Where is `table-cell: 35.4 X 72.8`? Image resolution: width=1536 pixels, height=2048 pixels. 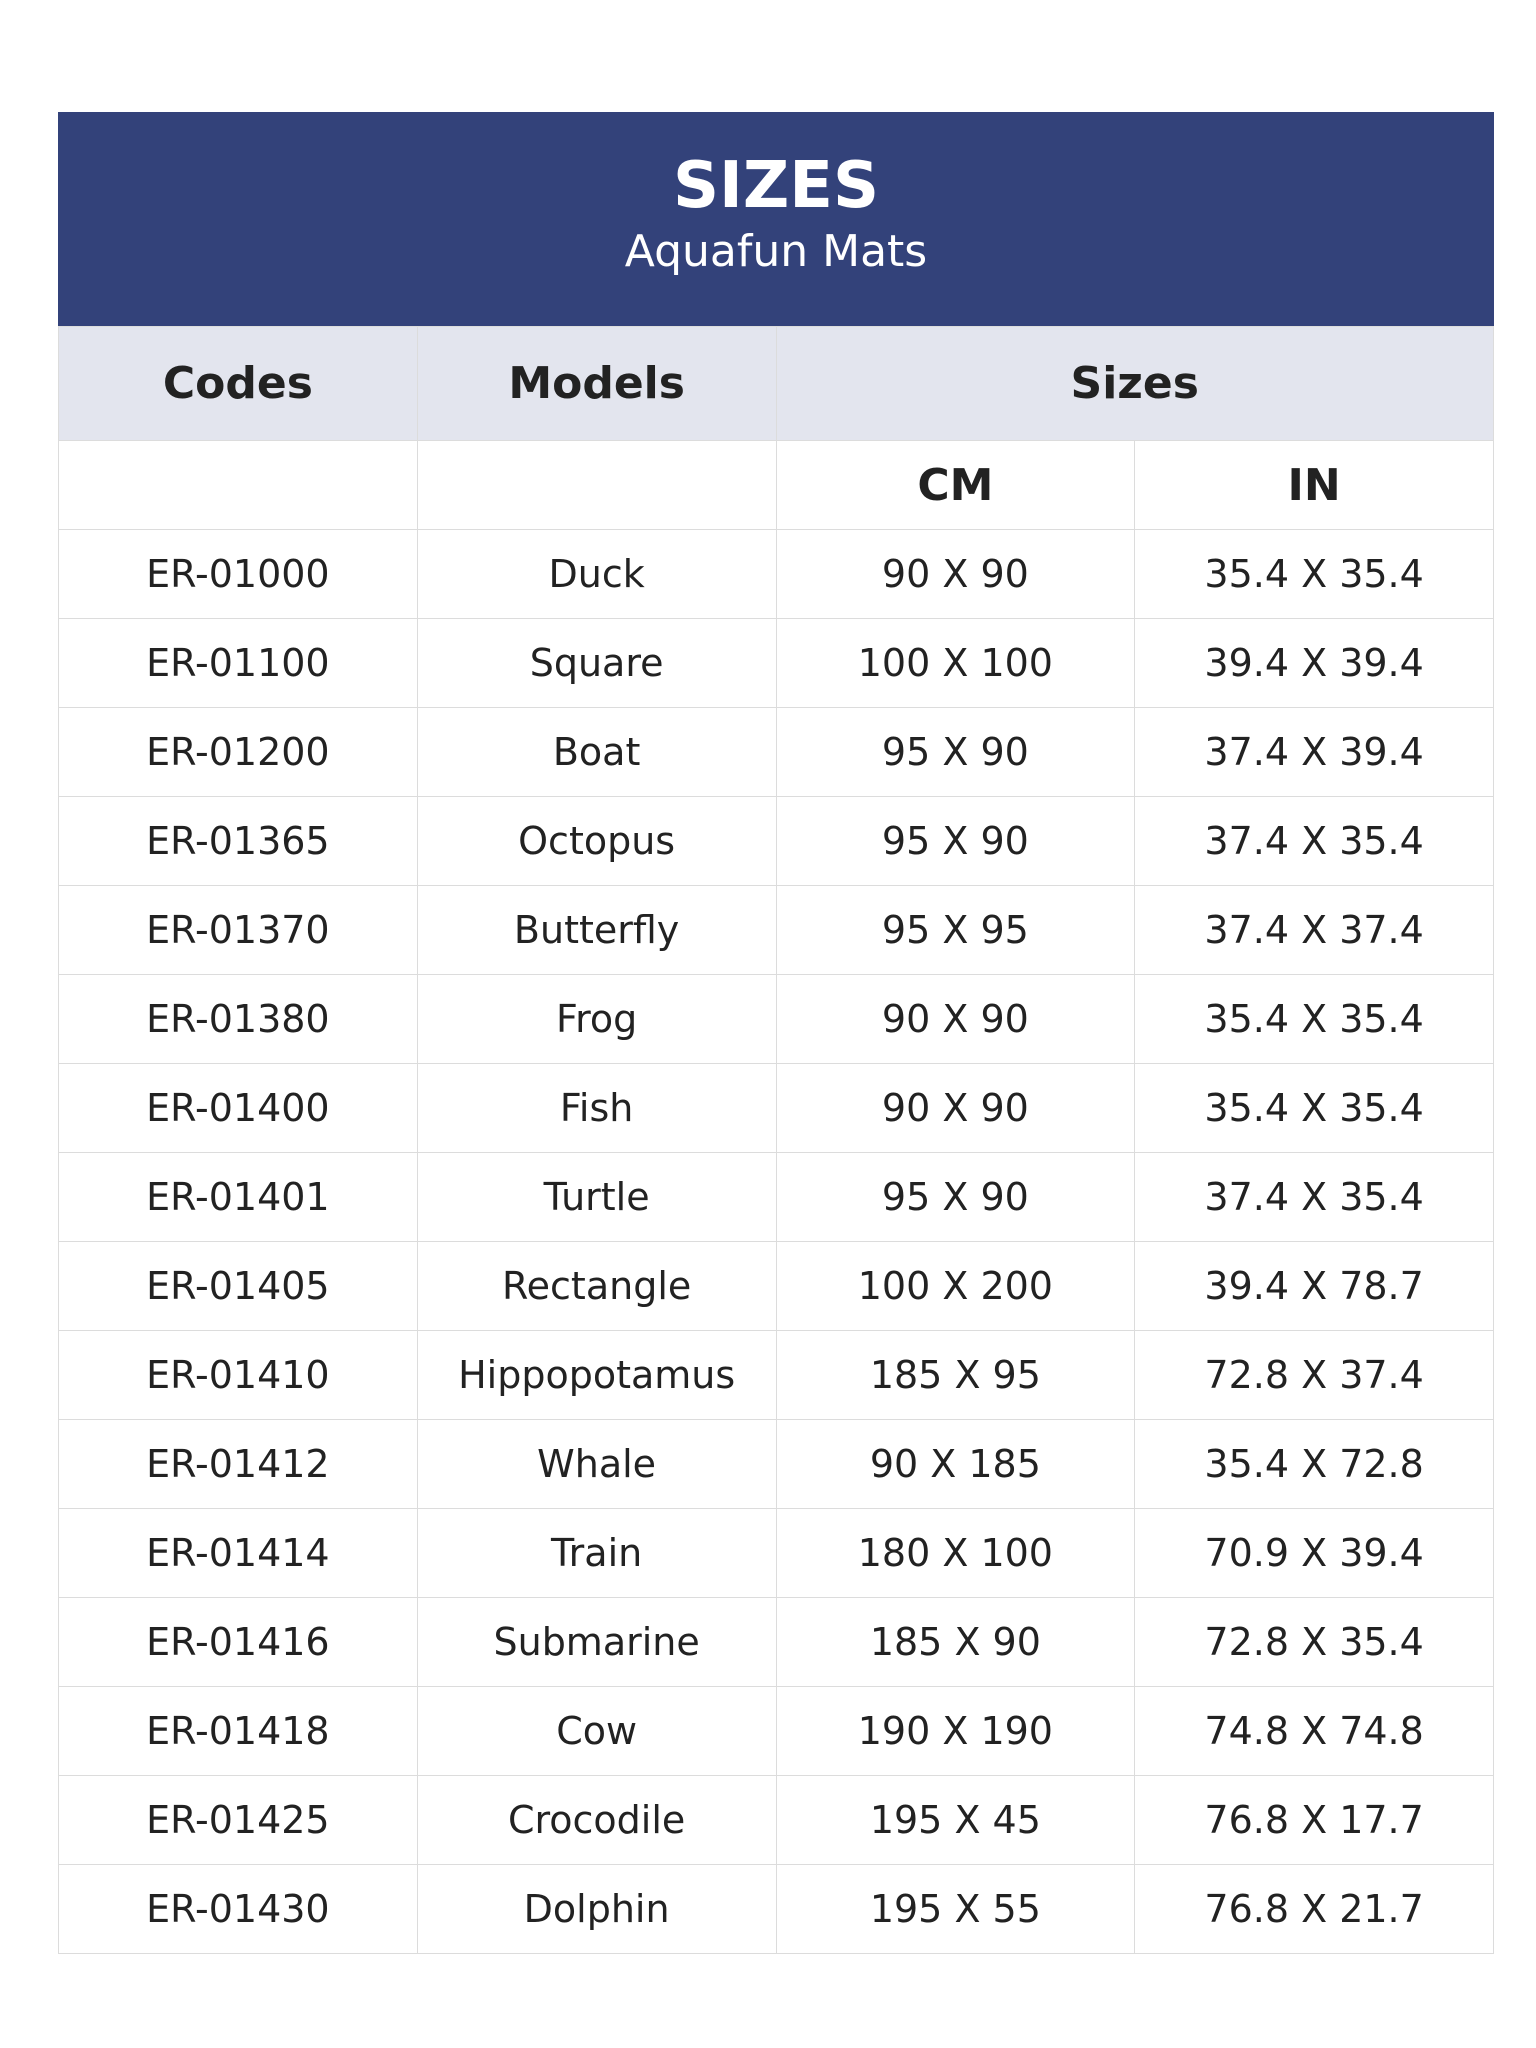
table-cell: 35.4 X 72.8 is located at coordinates (1314, 1464).